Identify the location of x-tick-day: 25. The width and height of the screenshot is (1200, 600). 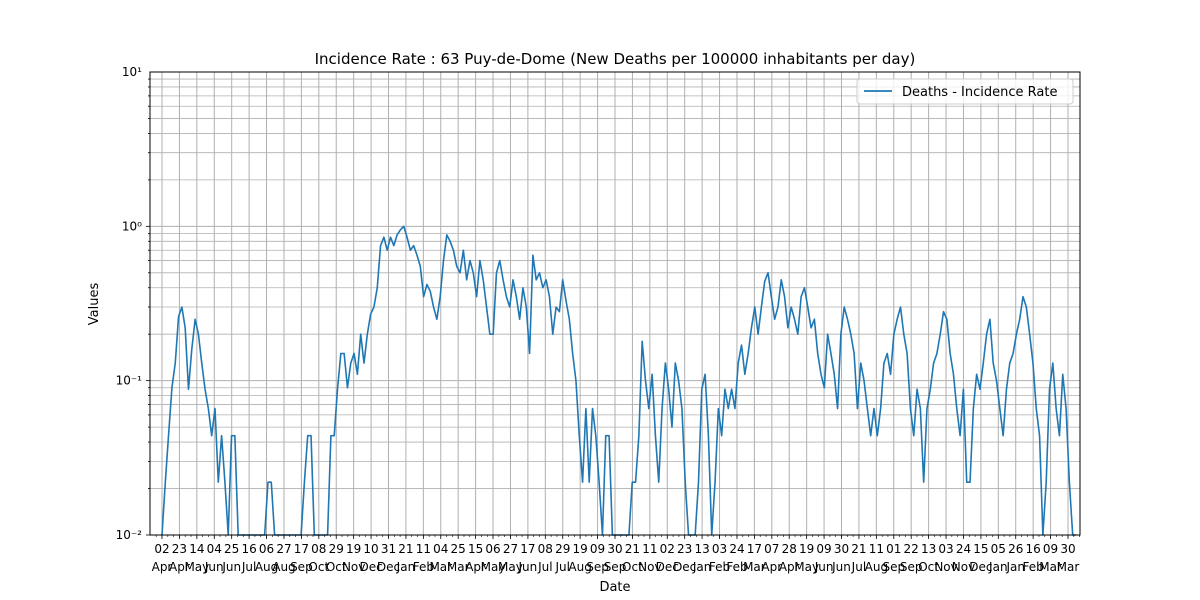
(458, 549).